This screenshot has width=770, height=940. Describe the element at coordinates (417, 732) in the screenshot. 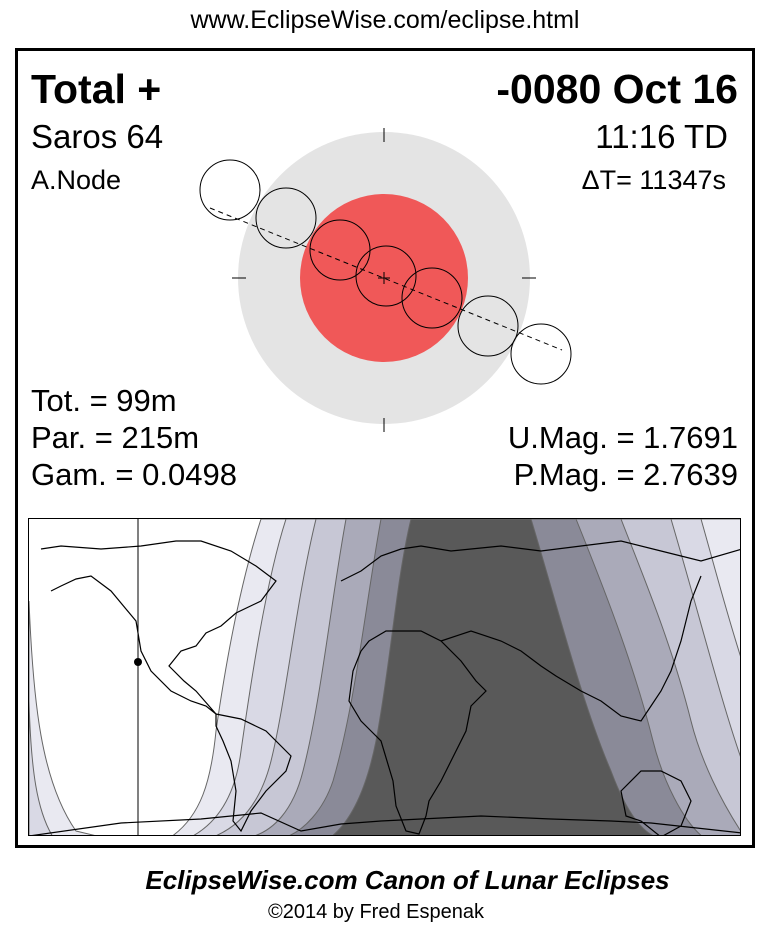

I see `africa-outline` at that location.